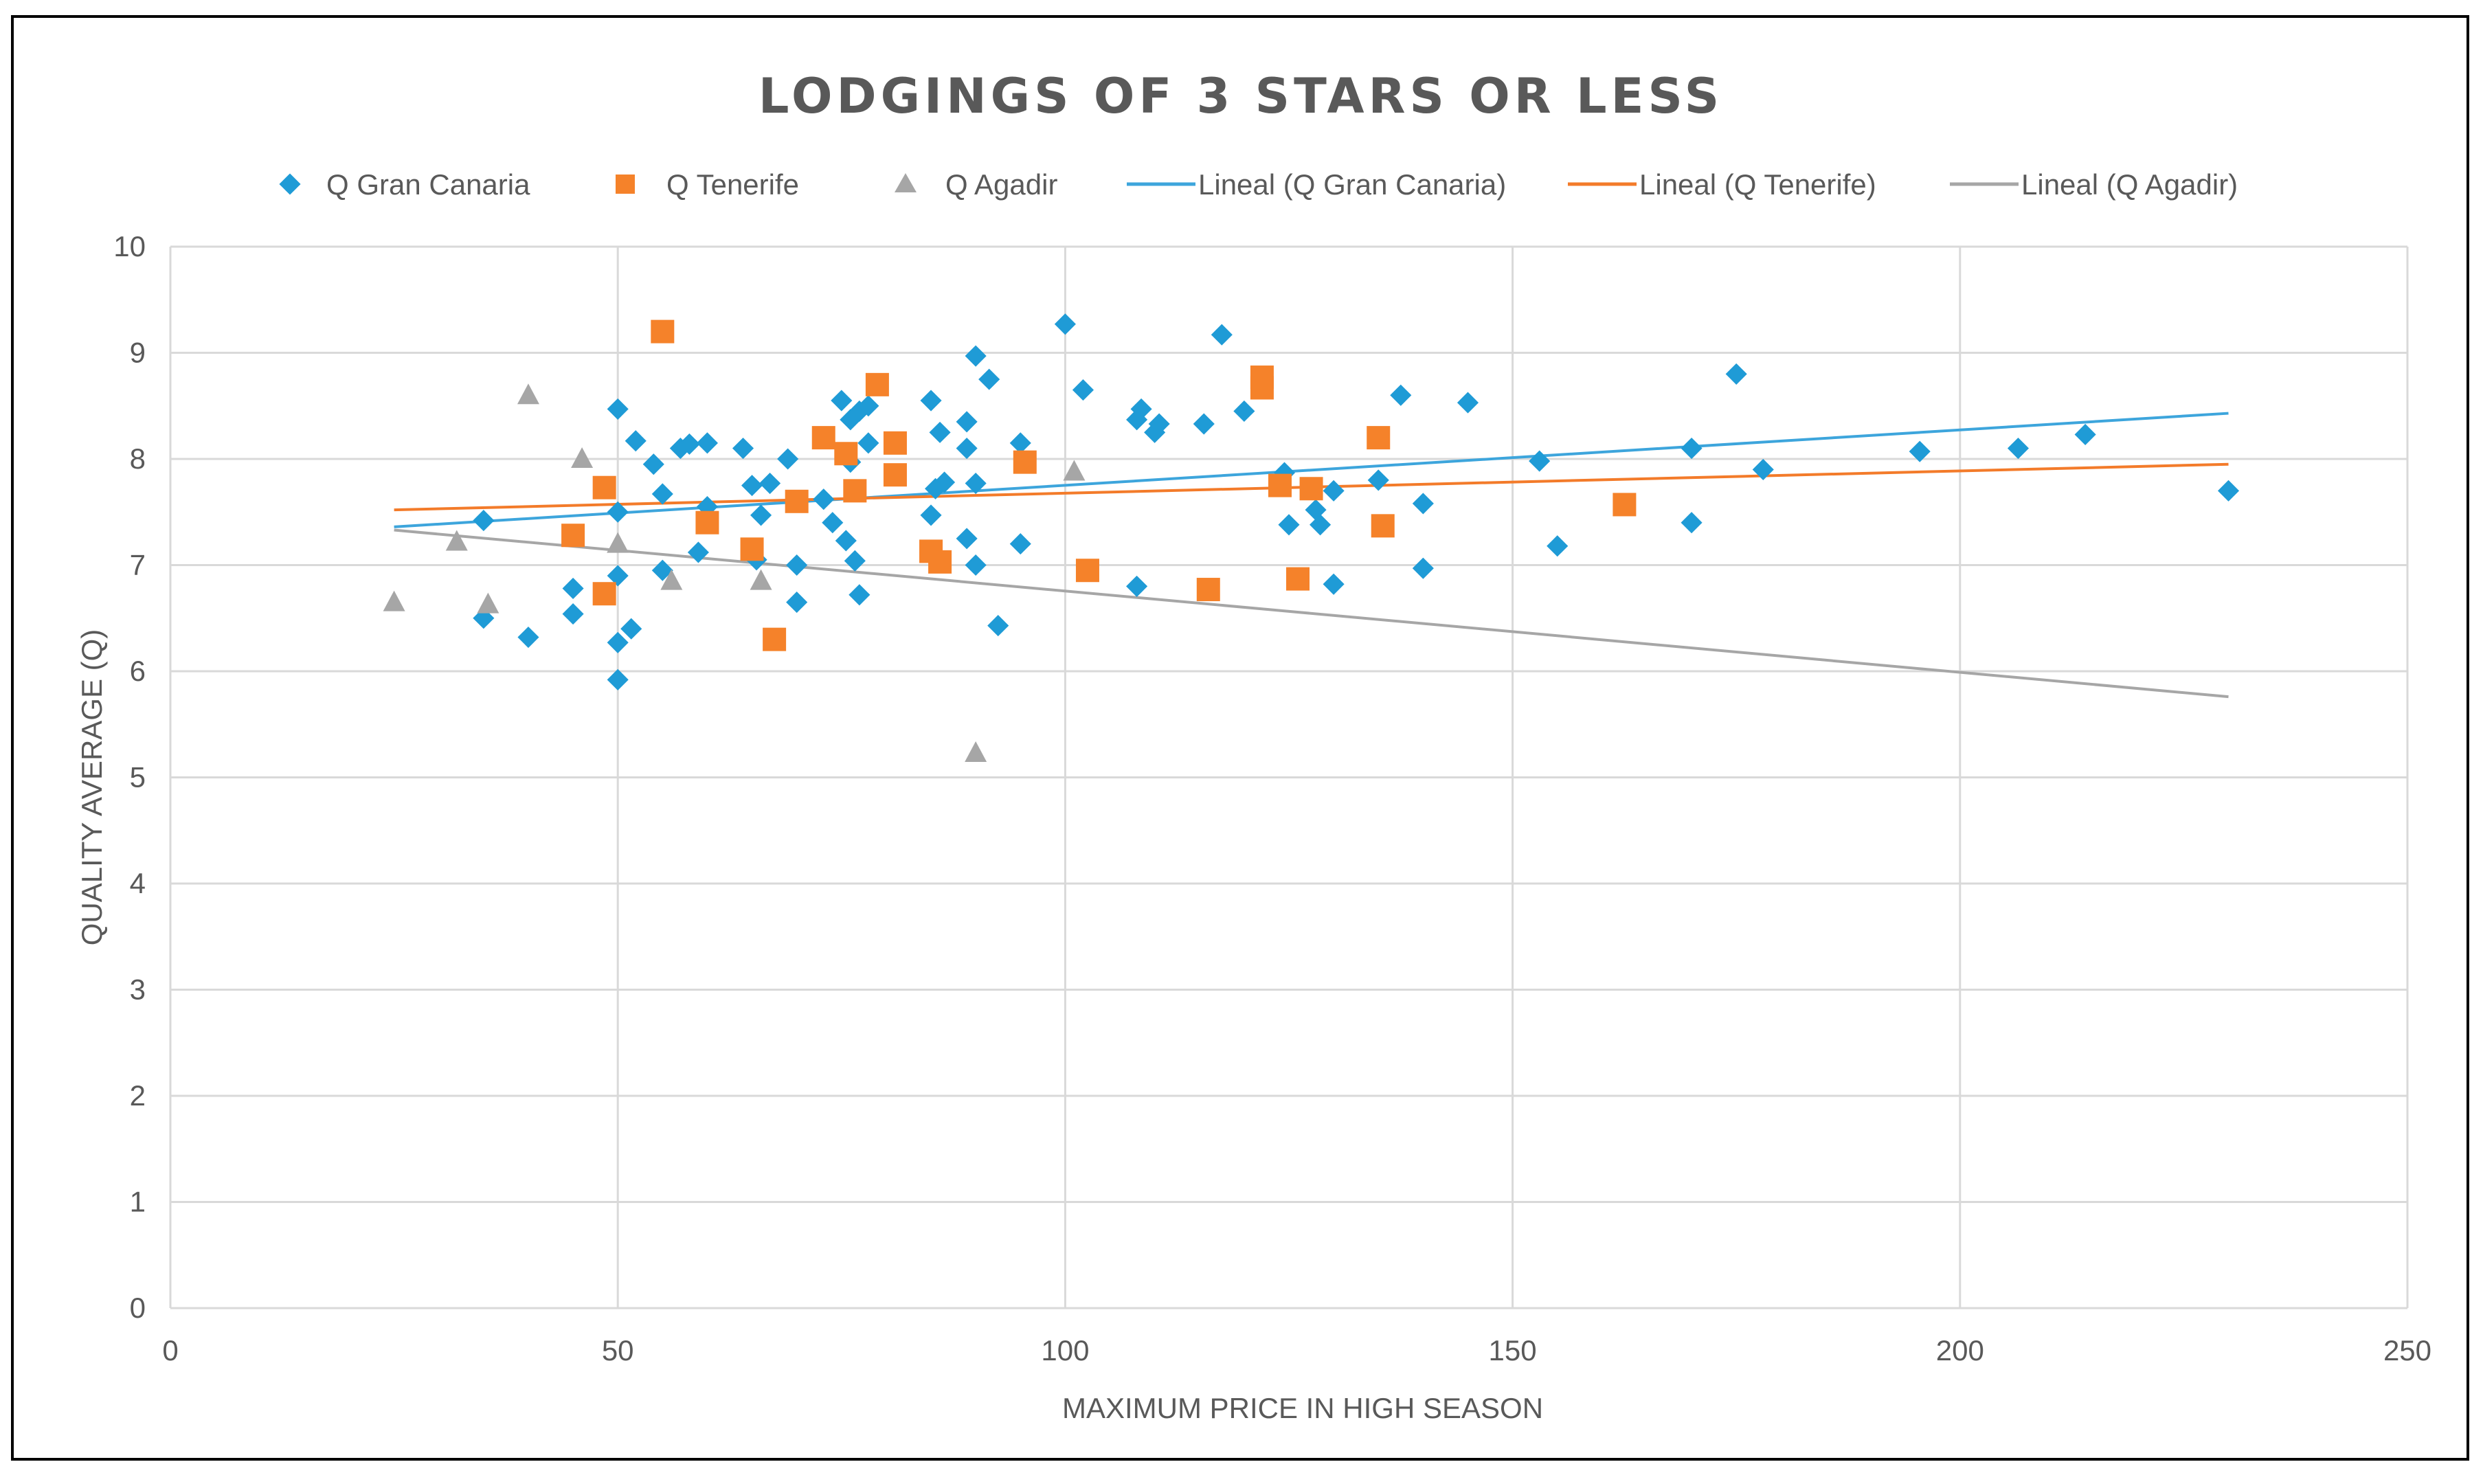 This screenshot has width=2483, height=1484. What do you see at coordinates (92, 787) in the screenshot?
I see `y-axis-label: QUALITY AVERAGE (Q)` at bounding box center [92, 787].